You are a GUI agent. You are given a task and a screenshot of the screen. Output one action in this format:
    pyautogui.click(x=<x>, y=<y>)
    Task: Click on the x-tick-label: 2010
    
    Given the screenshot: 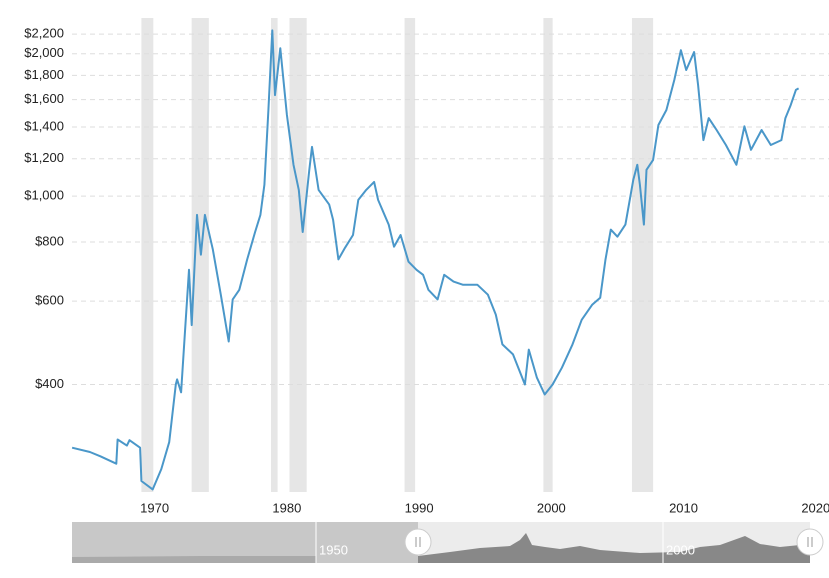 What is the action you would take?
    pyautogui.click(x=683, y=507)
    